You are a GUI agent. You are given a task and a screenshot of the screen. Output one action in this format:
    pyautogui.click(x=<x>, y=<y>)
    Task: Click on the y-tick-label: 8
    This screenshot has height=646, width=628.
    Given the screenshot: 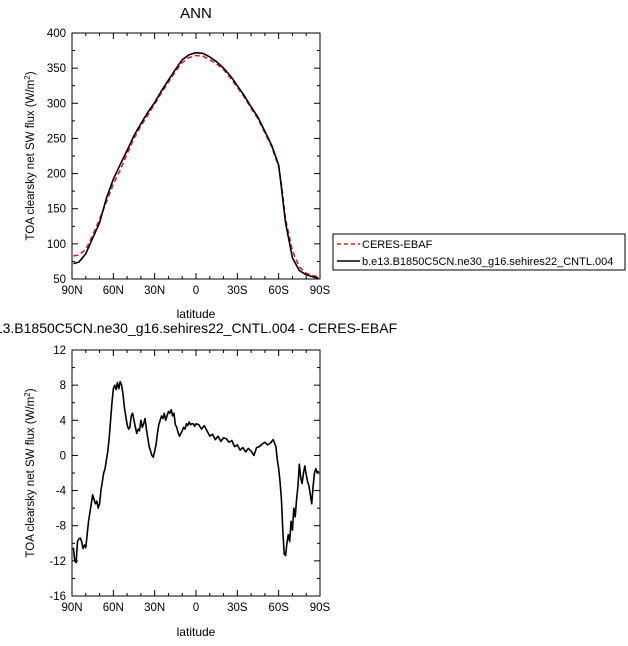 What is the action you would take?
    pyautogui.click(x=63, y=386)
    